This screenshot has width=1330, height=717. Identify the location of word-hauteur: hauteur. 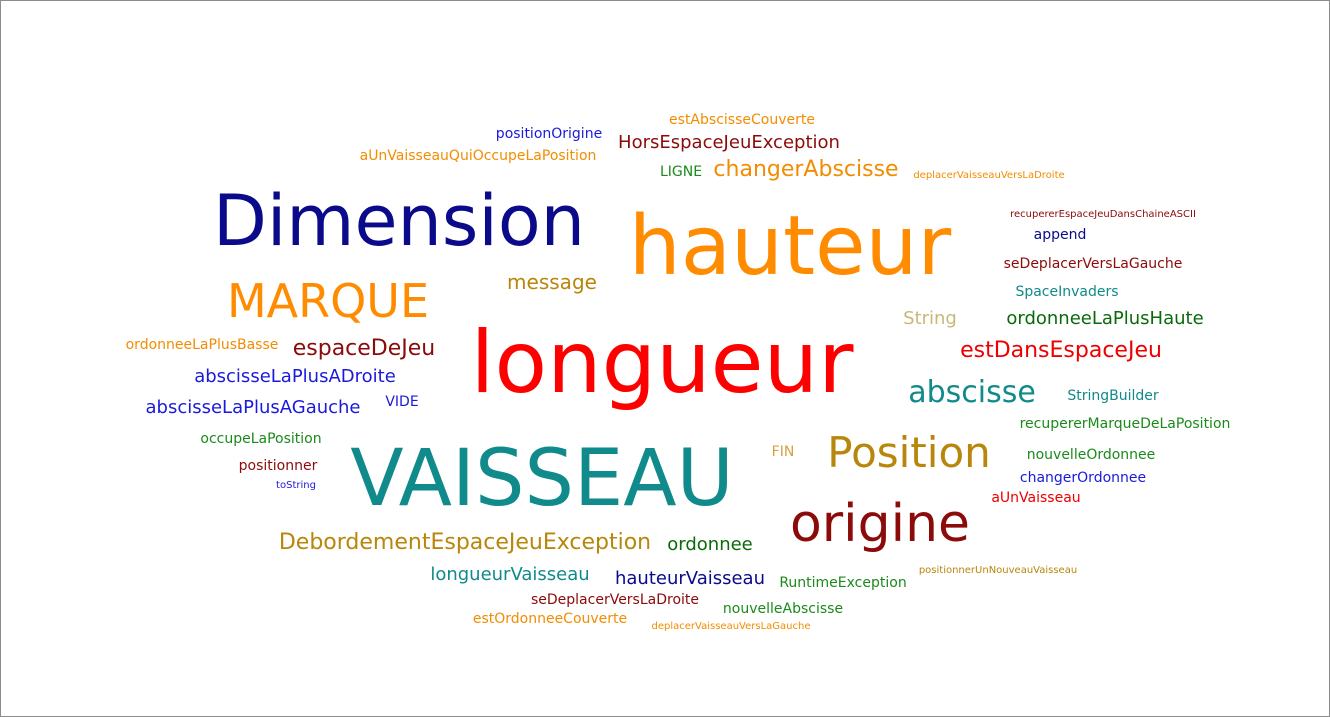
(790, 246).